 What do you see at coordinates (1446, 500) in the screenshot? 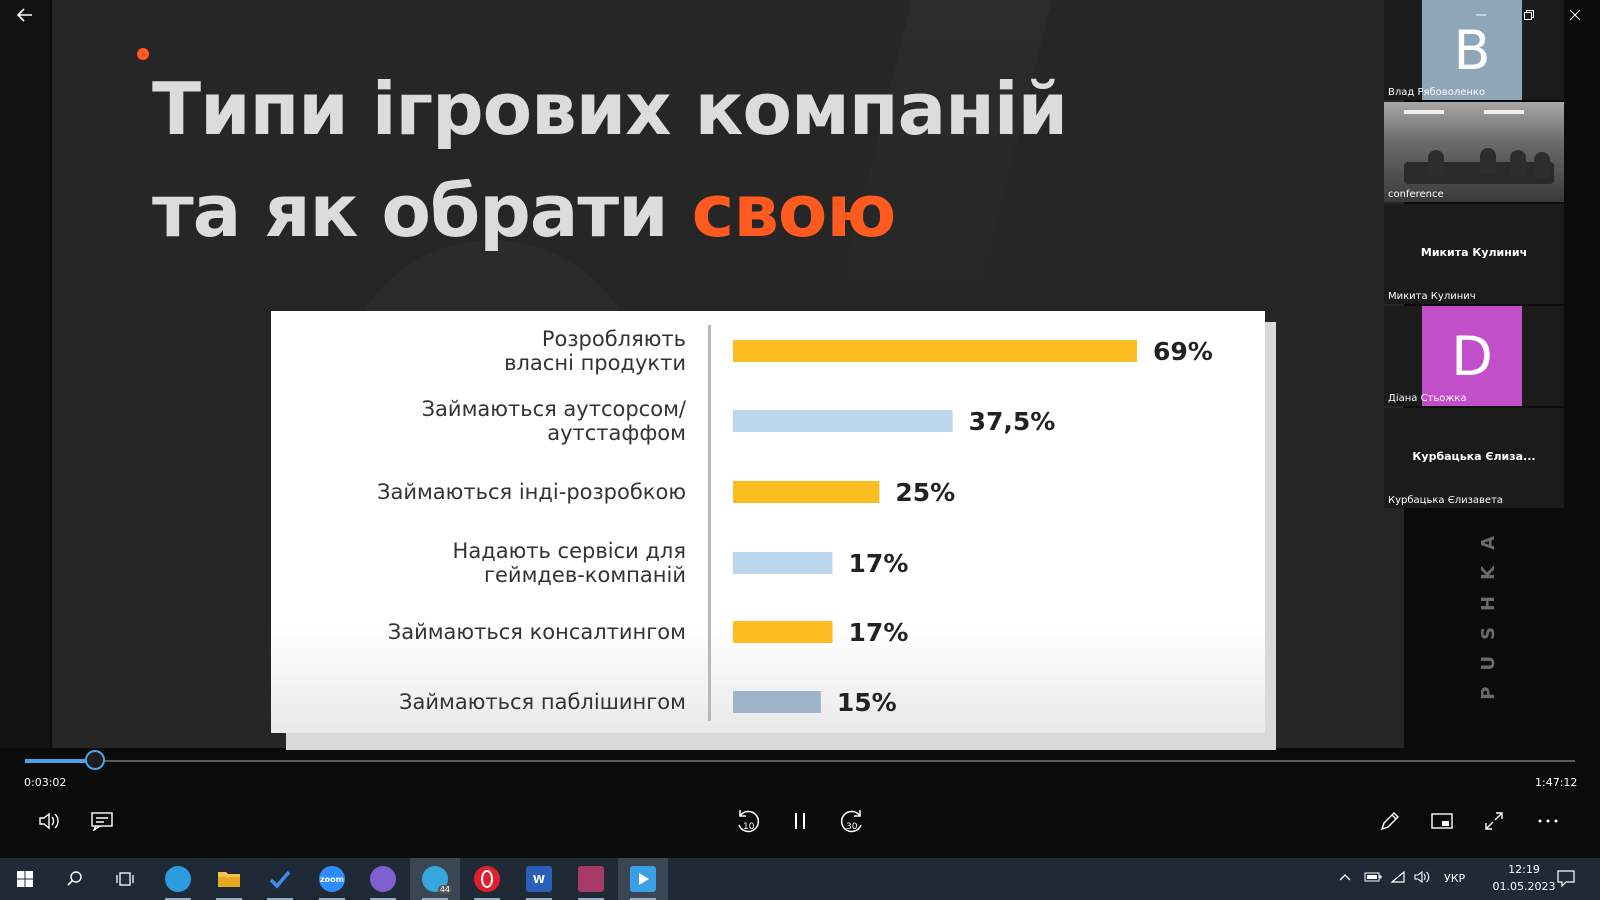
I see `participant-name: Курбацька Єлизавета` at bounding box center [1446, 500].